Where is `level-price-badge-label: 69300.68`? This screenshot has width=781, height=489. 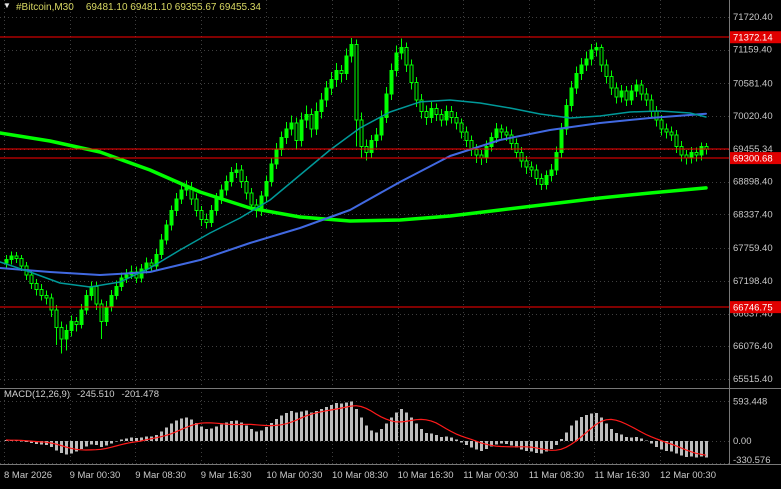
level-price-badge-label: 69300.68 is located at coordinates (753, 159).